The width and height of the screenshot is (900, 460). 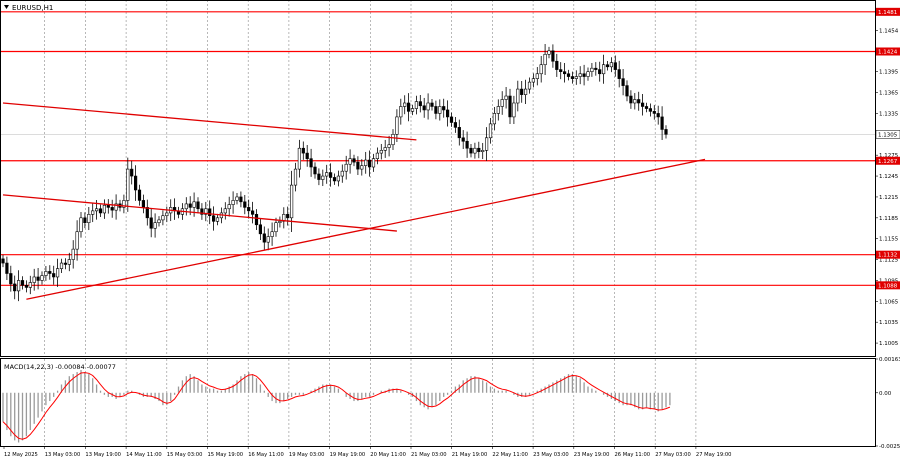 What do you see at coordinates (470, 455) in the screenshot?
I see `x-tick-label: 21 May 19:00` at bounding box center [470, 455].